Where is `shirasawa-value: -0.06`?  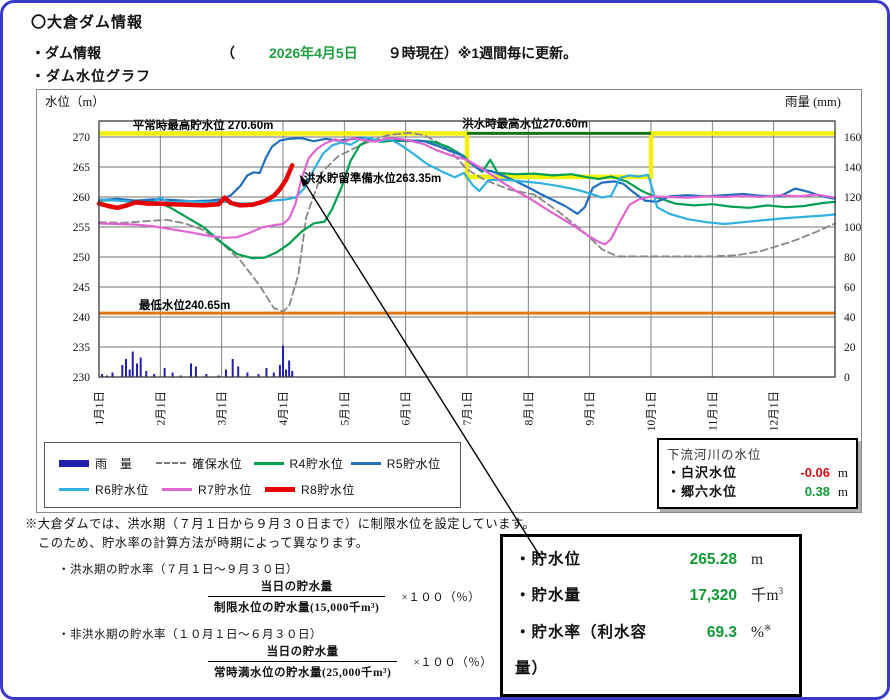 shirasawa-value: -0.06 is located at coordinates (815, 472).